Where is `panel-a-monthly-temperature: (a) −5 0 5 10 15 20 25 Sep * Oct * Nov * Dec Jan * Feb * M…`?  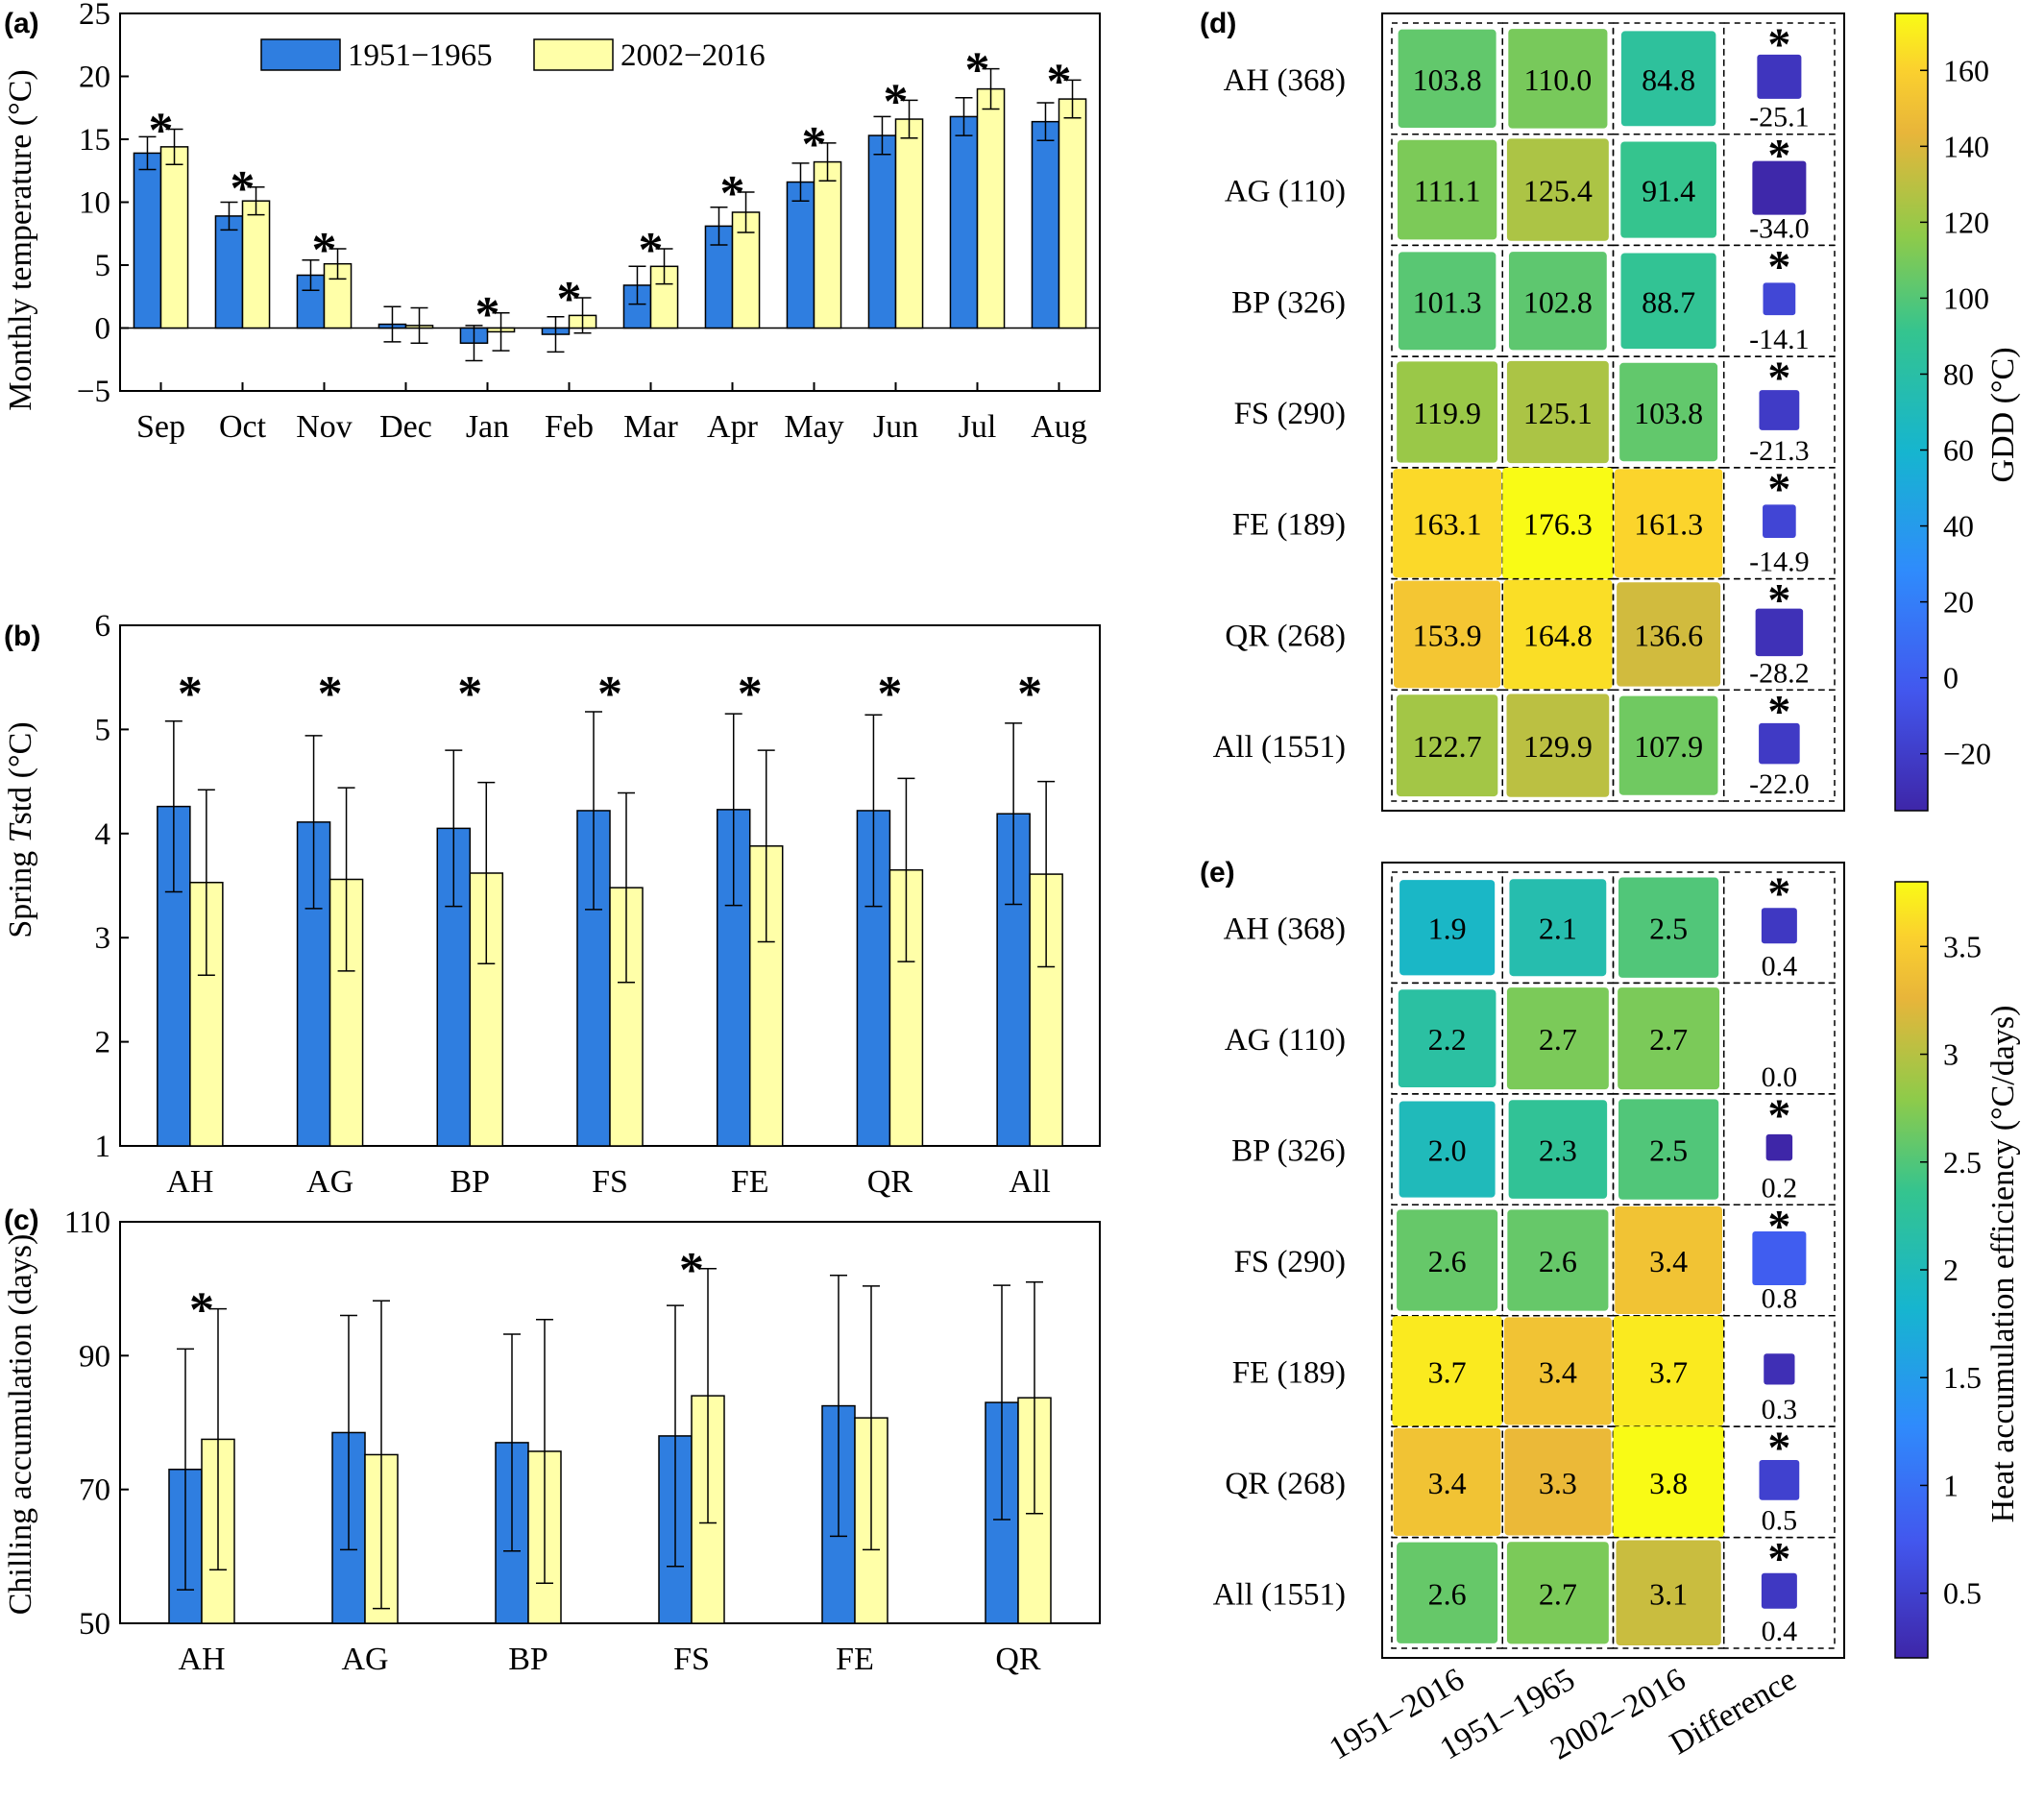 panel-a-monthly-temperature: (a) −5 0 5 10 15 20 25 Sep * Oct * Nov * Dec Jan * Feb * M… is located at coordinates (552, 222).